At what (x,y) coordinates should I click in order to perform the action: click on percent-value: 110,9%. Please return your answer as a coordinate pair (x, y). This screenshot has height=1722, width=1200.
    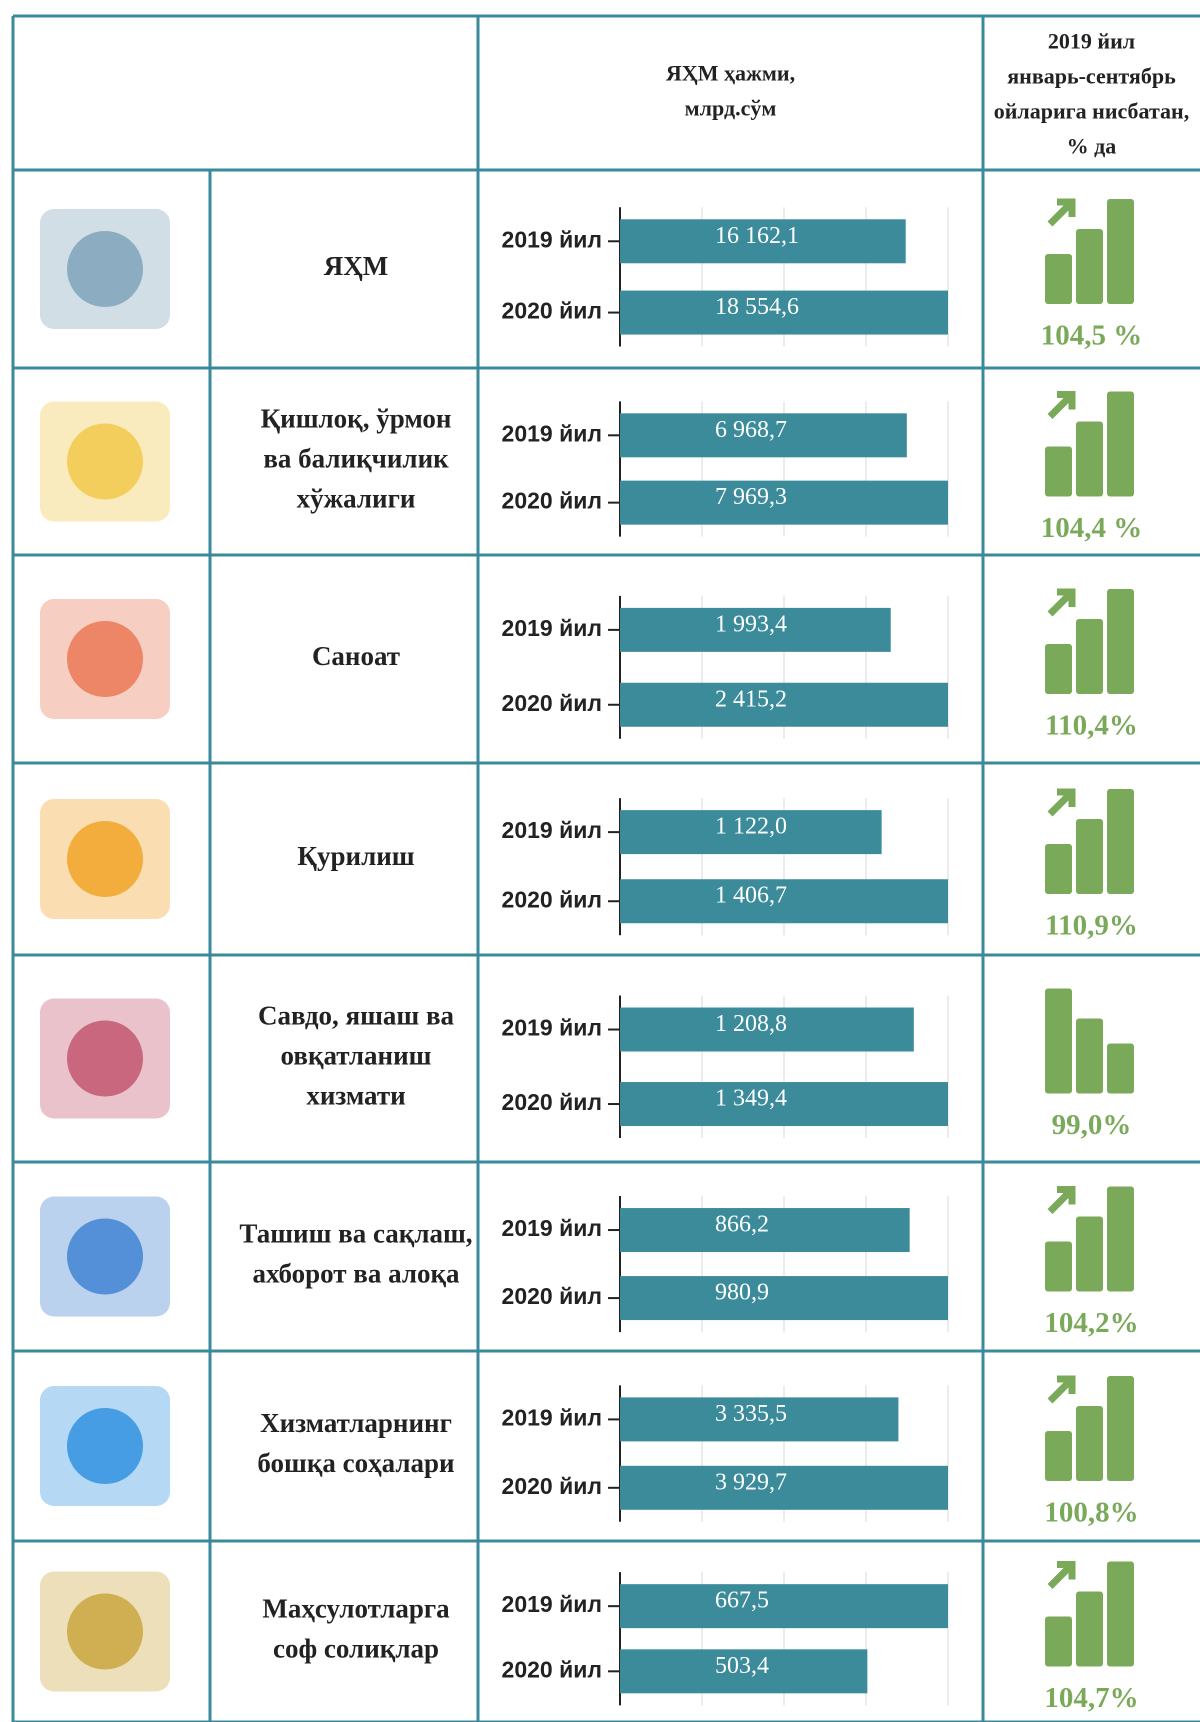
    Looking at the image, I should click on (1091, 926).